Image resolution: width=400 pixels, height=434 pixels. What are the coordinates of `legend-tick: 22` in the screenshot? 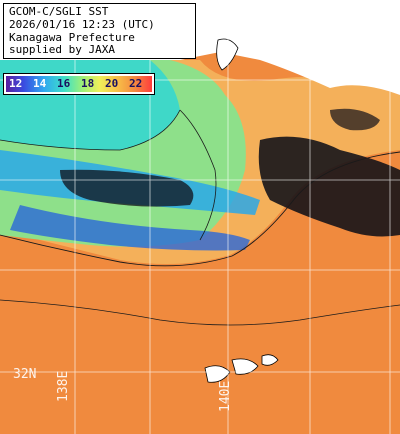 It's located at (136, 83).